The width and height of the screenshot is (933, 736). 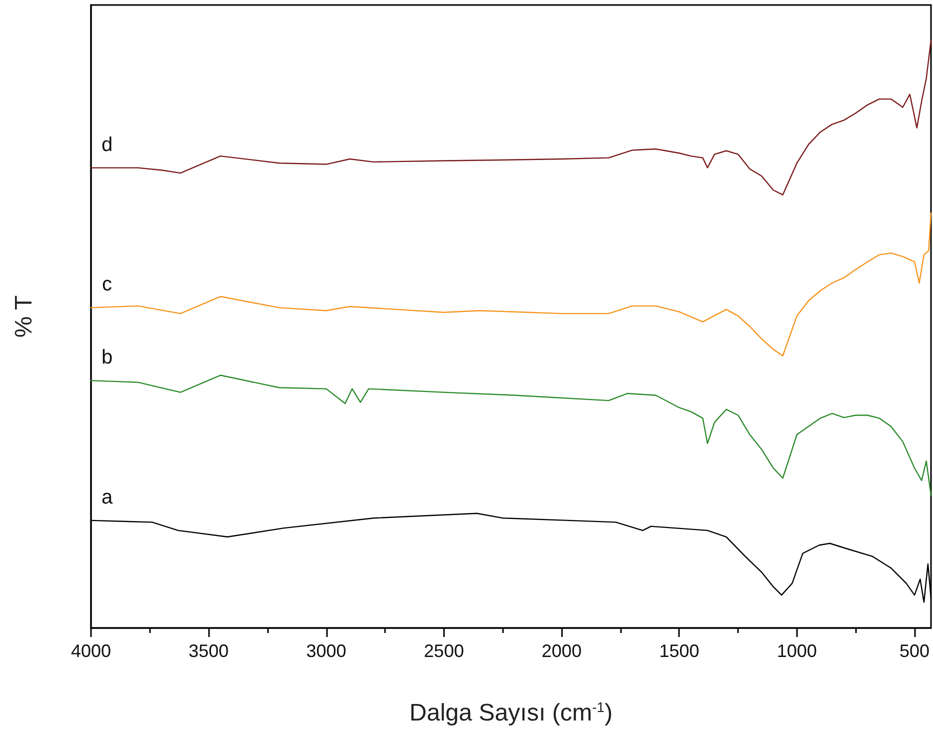 What do you see at coordinates (91, 651) in the screenshot?
I see `x-tick-label: 4000` at bounding box center [91, 651].